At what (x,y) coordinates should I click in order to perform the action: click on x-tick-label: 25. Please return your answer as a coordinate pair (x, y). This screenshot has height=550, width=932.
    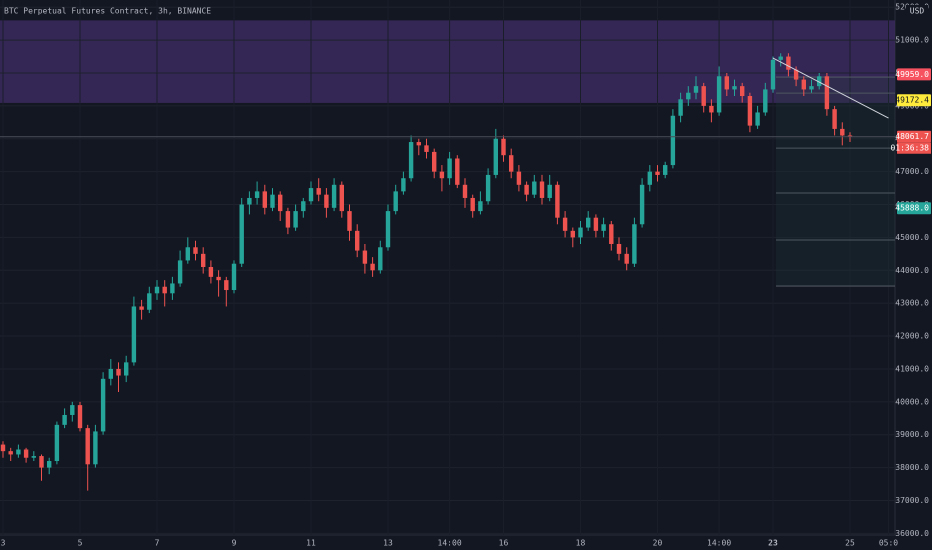
    Looking at the image, I should click on (850, 543).